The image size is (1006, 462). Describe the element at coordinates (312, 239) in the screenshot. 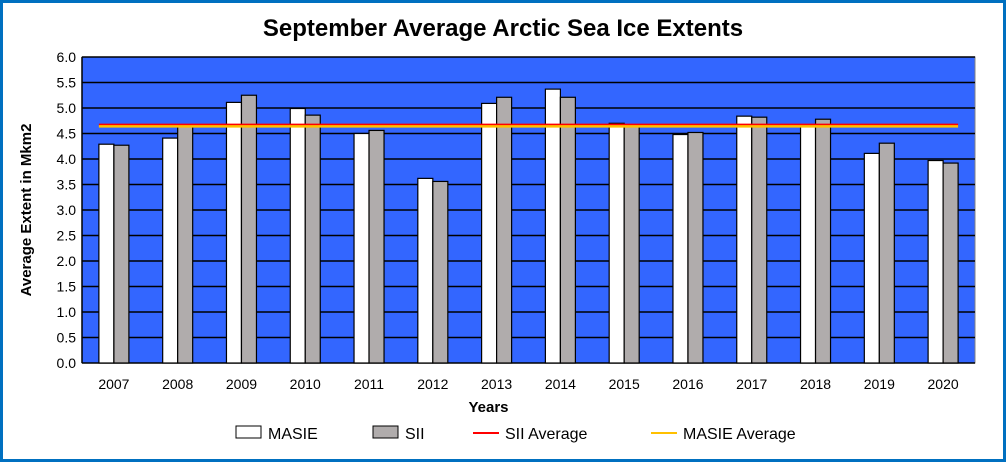

I see `bar-sii-2010` at that location.